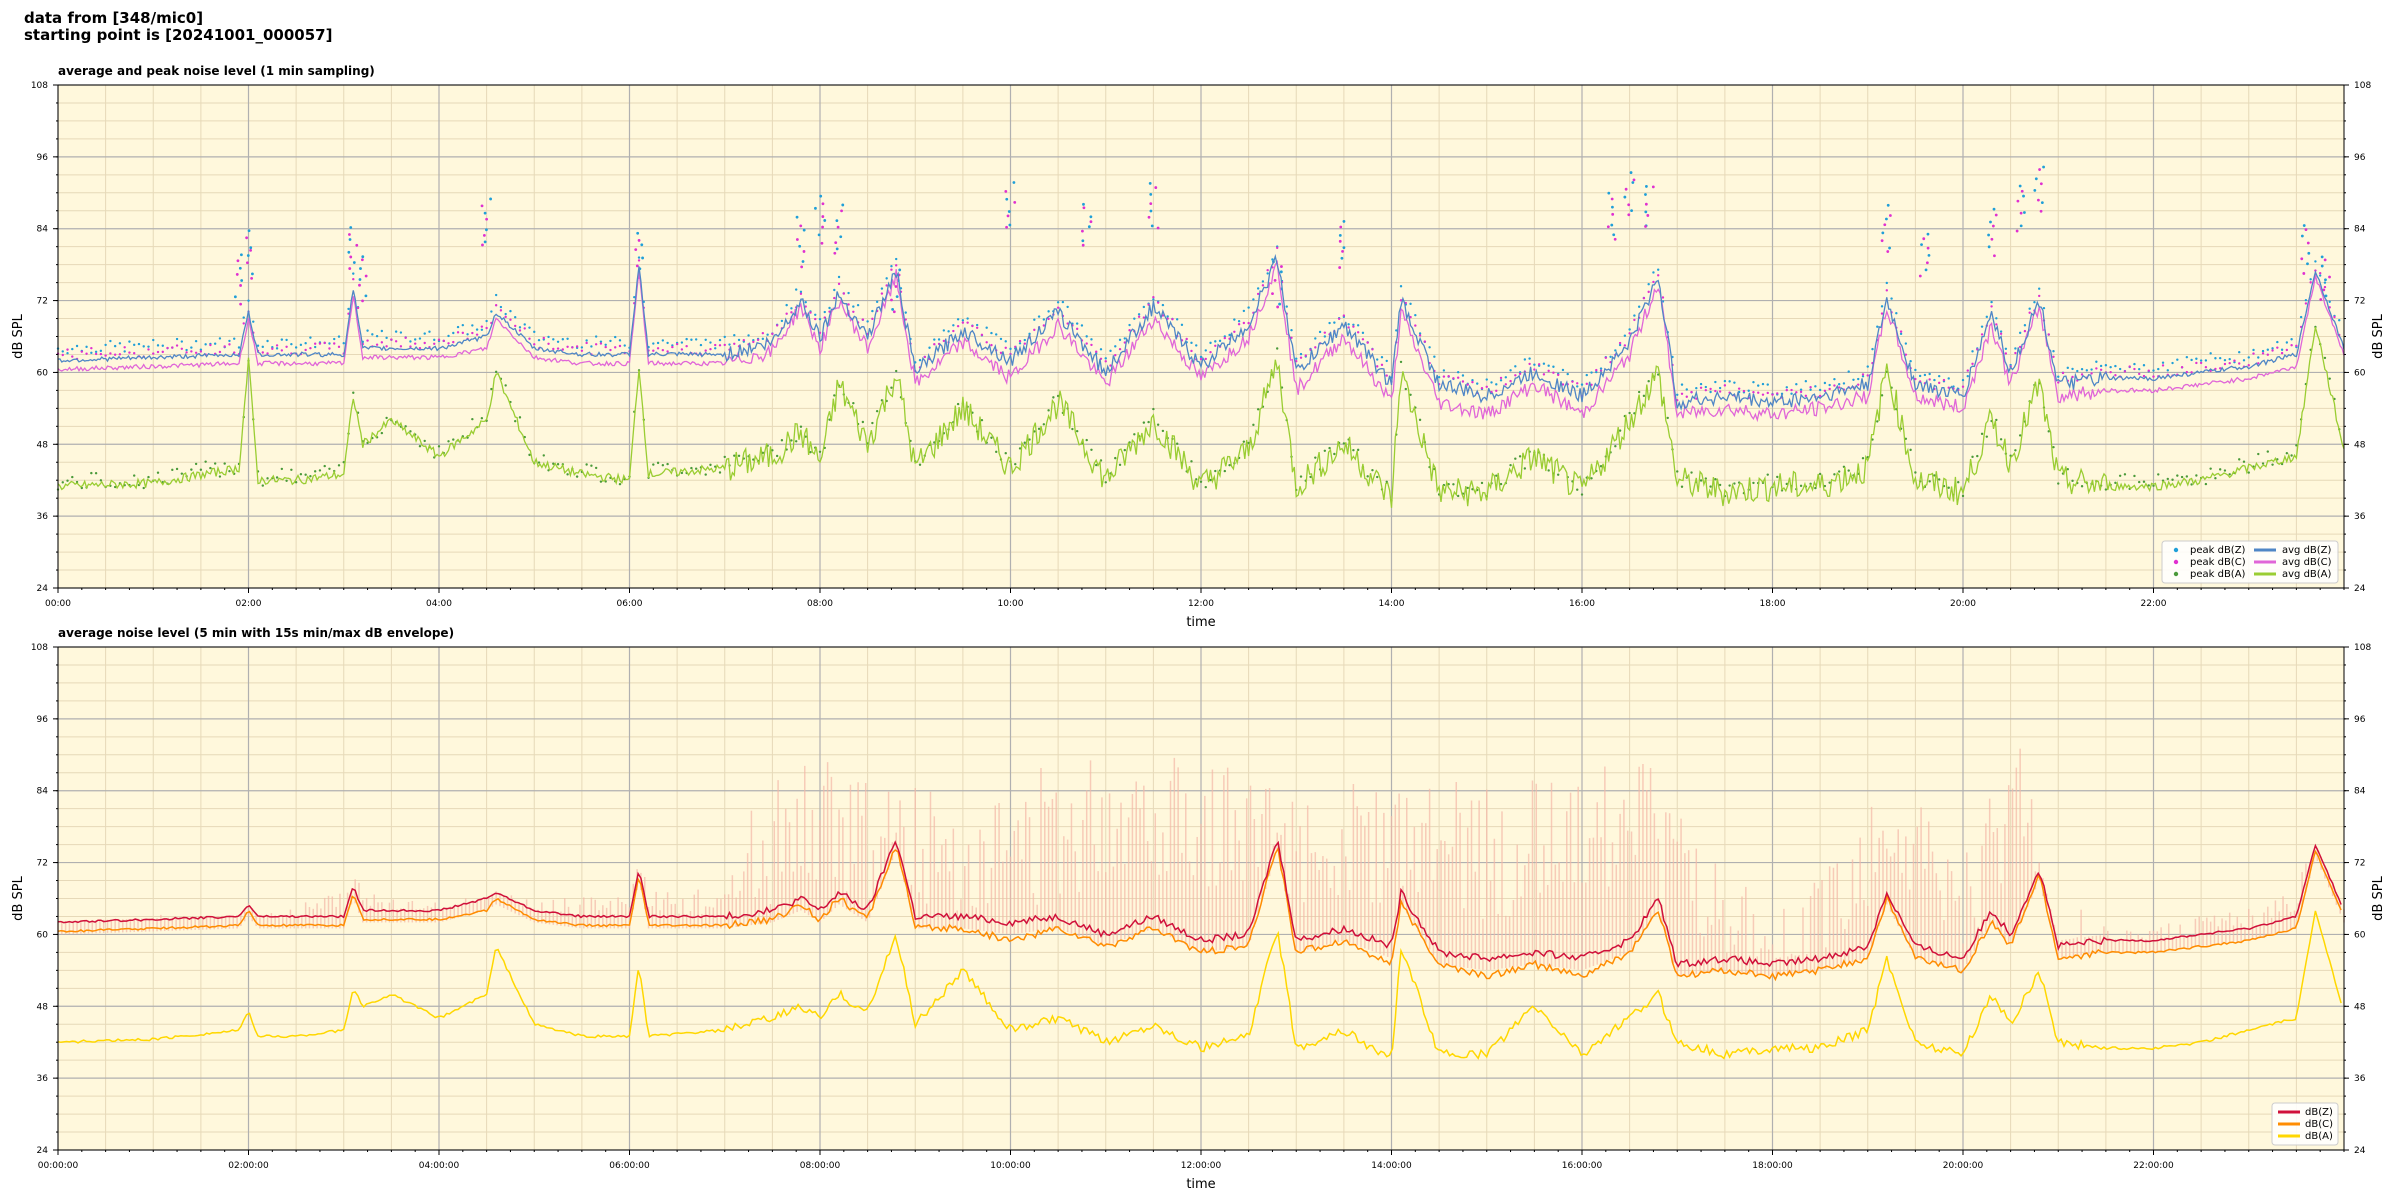 The image size is (2400, 1200). I want to click on legend-marker, so click(2176, 574).